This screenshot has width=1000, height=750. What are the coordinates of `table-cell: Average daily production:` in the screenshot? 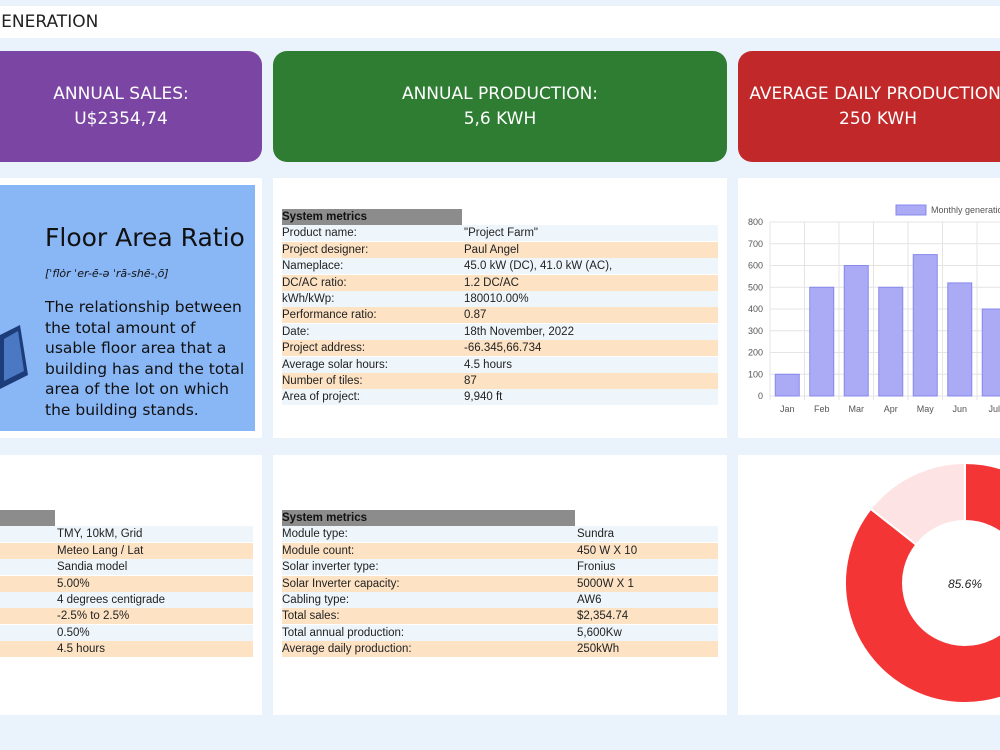 It's located at (347, 649).